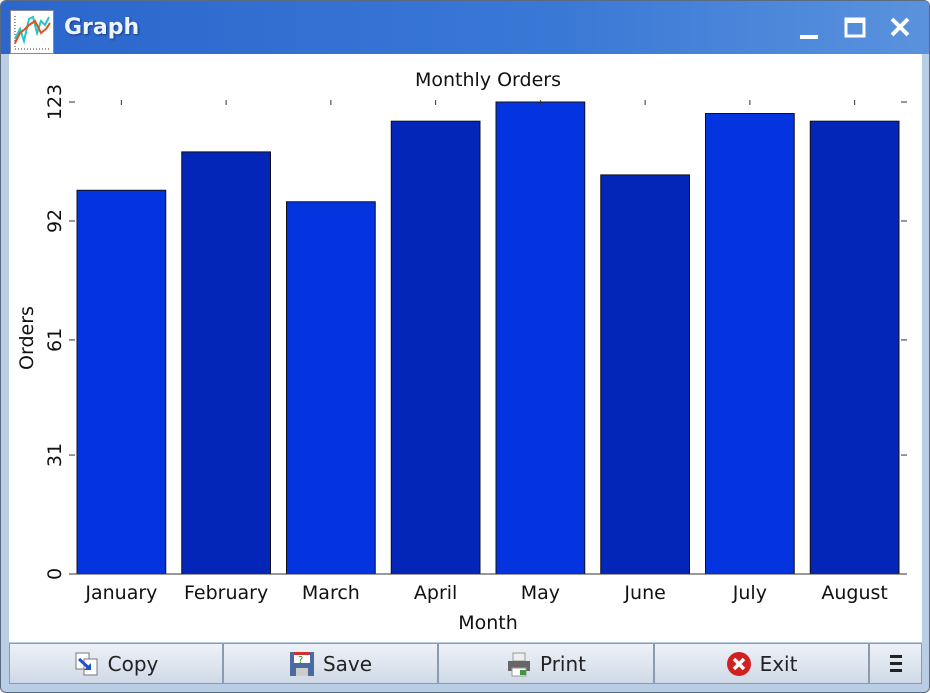 This screenshot has height=693, width=930. What do you see at coordinates (331, 388) in the screenshot?
I see `bar-march` at bounding box center [331, 388].